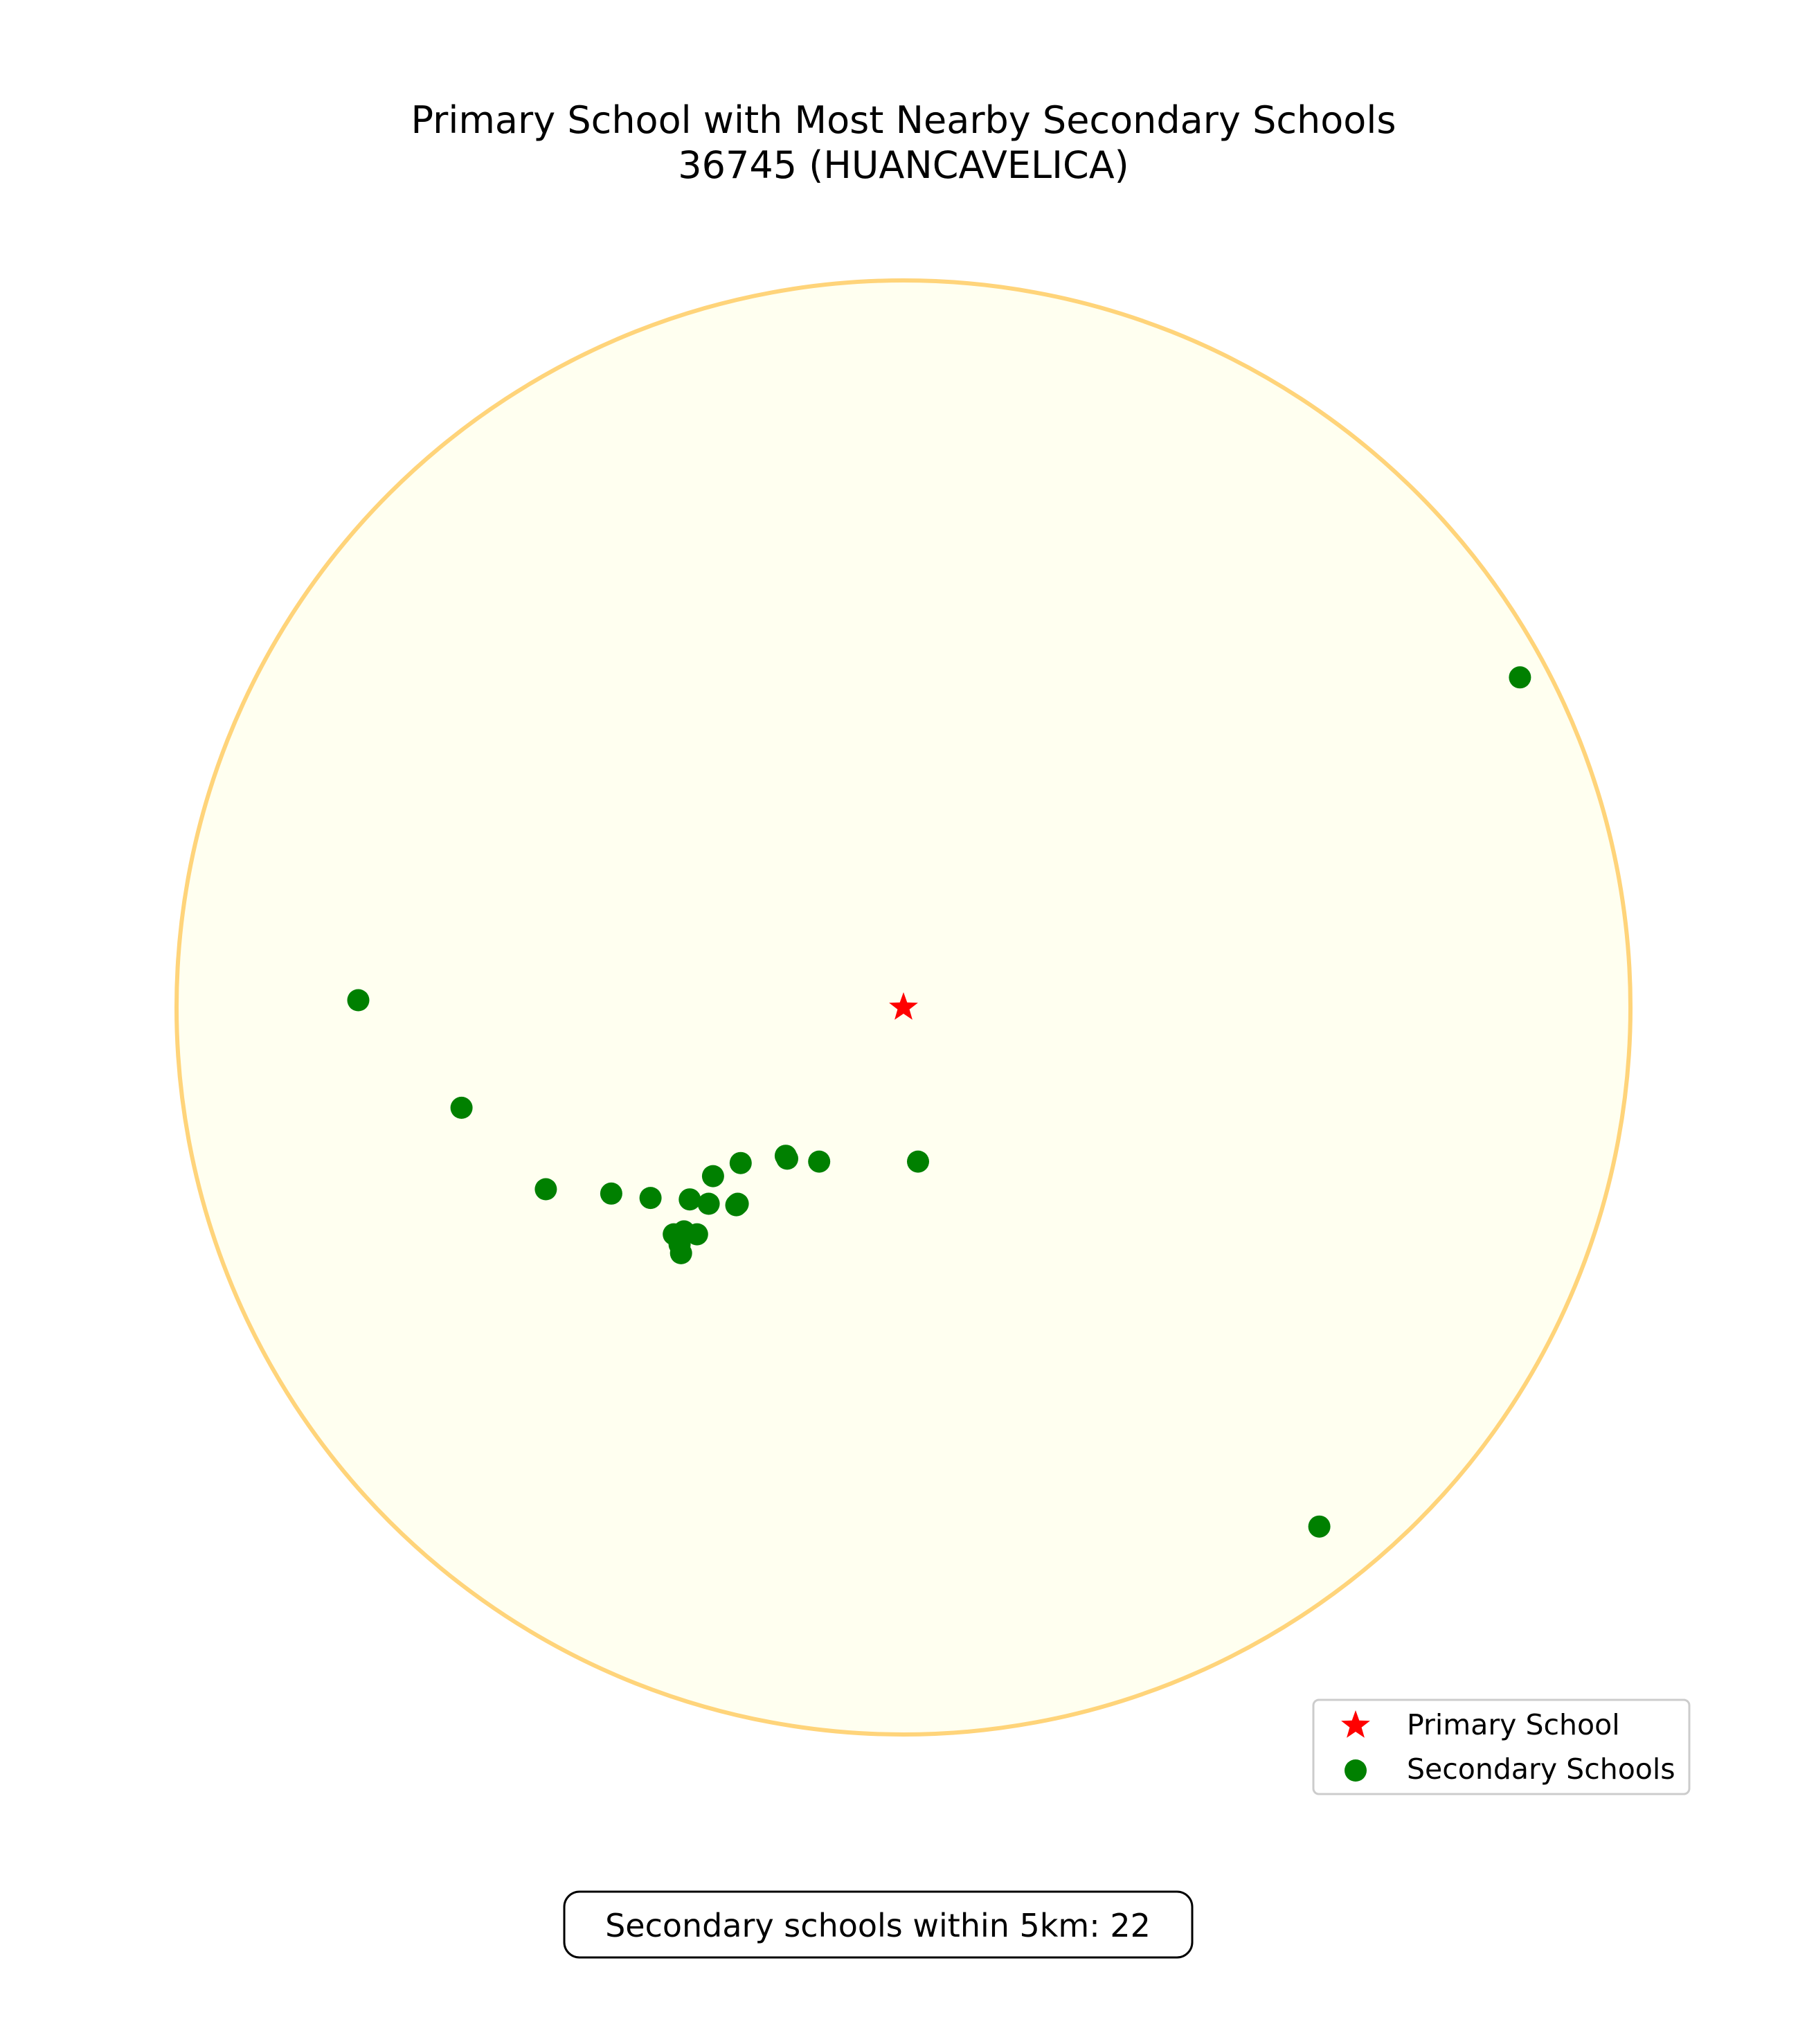 The width and height of the screenshot is (1807, 2044). I want to click on legend-primary-marker, so click(1355, 1724).